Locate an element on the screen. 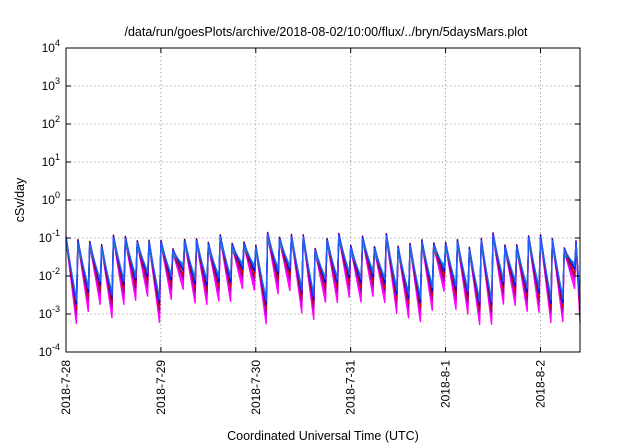  y-tick-label-exponent: 4 is located at coordinates (57, 43).